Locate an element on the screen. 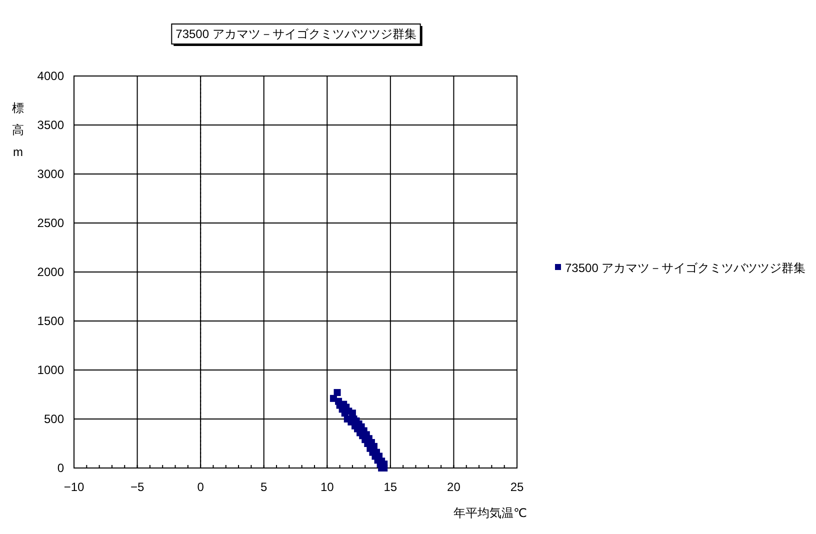 This screenshot has height=534, width=816. x-tick-label: 10 is located at coordinates (327, 487).